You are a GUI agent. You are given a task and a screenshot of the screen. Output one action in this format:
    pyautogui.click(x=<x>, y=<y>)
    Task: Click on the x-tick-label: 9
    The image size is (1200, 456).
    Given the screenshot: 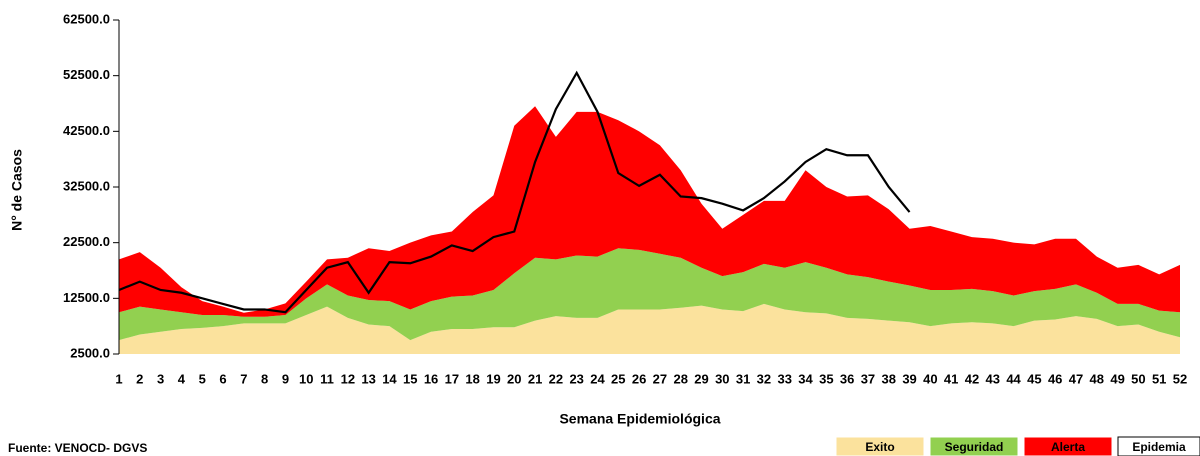 What is the action you would take?
    pyautogui.click(x=285, y=378)
    